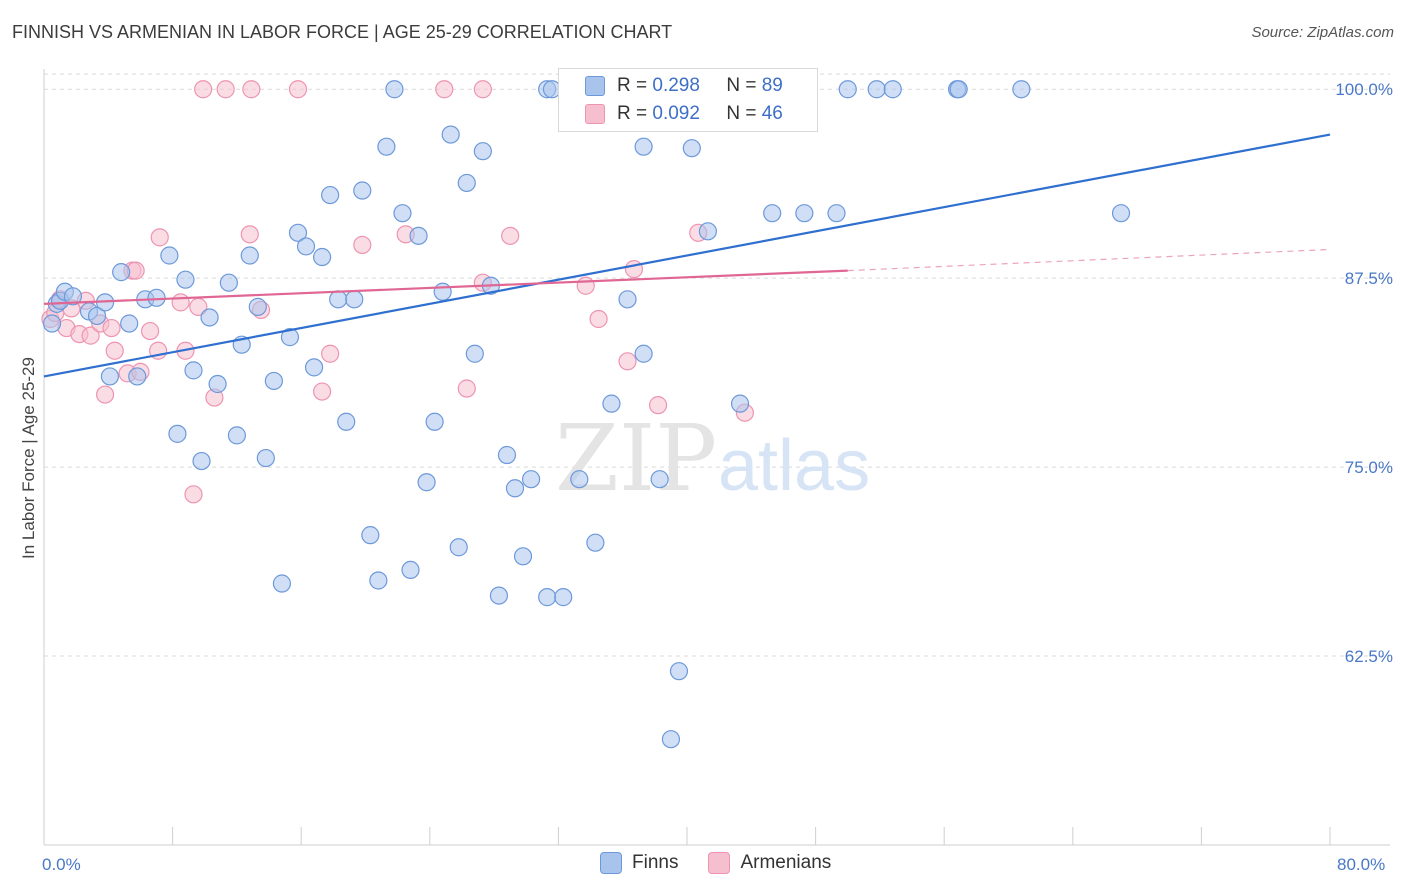 Image resolution: width=1406 pixels, height=892 pixels. What do you see at coordinates (655, 862) in the screenshot?
I see `finns-legend-label: Finns` at bounding box center [655, 862].